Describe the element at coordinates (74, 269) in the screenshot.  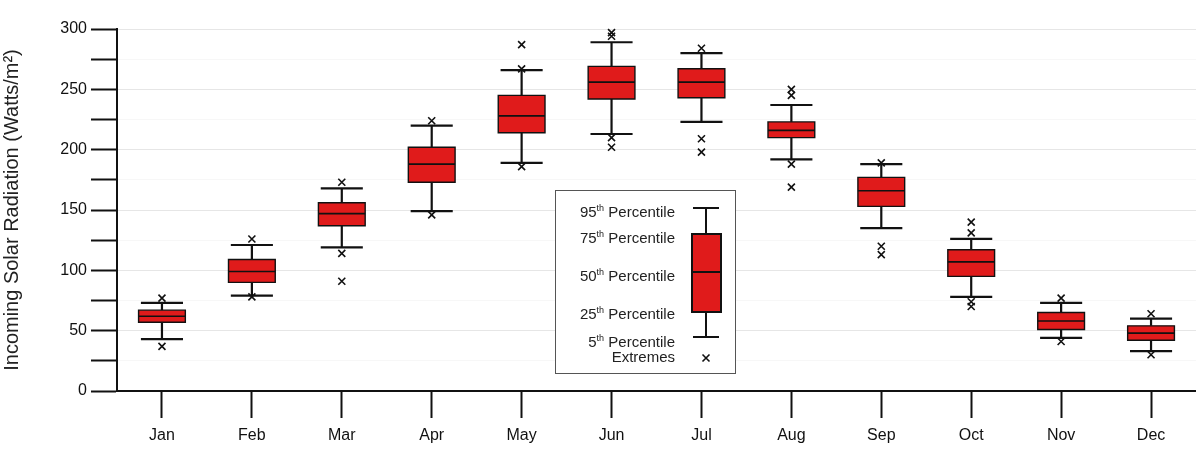
I see `y-tick-label: 100` at that location.